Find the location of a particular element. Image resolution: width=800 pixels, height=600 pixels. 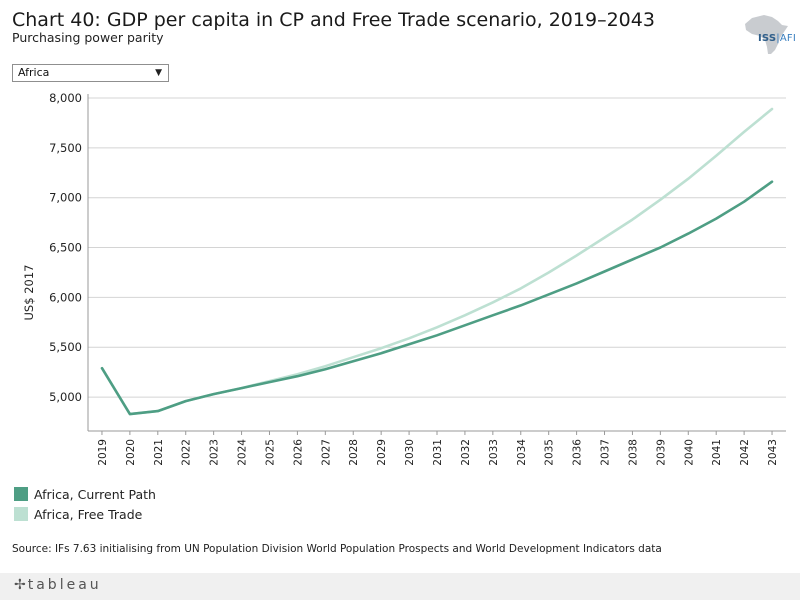

y-tick-label: 5,000 is located at coordinates (65, 397).